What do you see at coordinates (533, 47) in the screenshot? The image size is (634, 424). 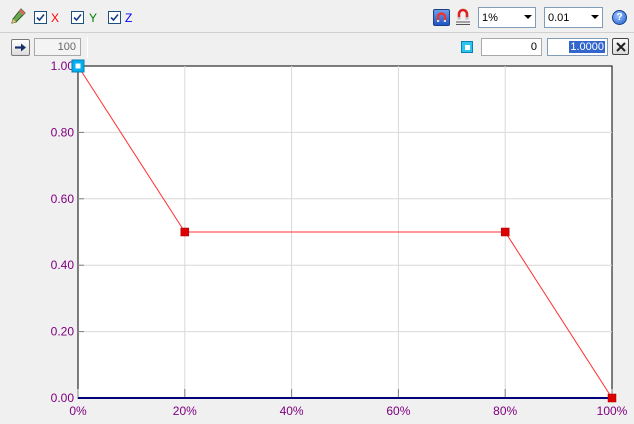 I see `point-x-value: 0` at bounding box center [533, 47].